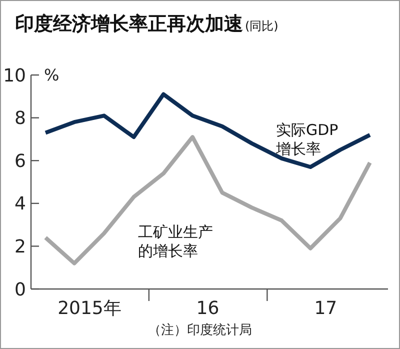 The image size is (400, 349). What do you see at coordinates (200, 330) in the screenshot?
I see `text: （注）印度统计局` at bounding box center [200, 330].